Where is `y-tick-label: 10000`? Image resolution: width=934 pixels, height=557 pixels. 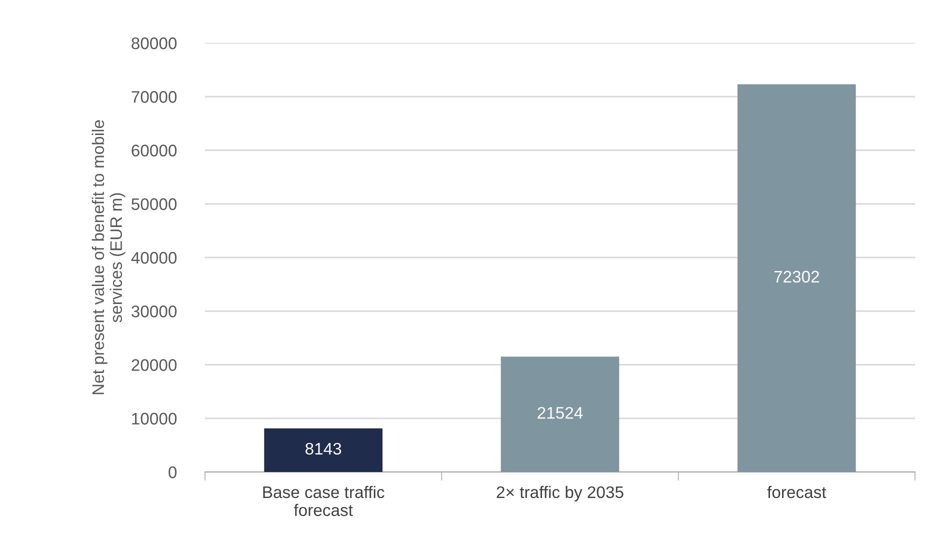
y-tick-label: 10000 is located at coordinates (154, 418).